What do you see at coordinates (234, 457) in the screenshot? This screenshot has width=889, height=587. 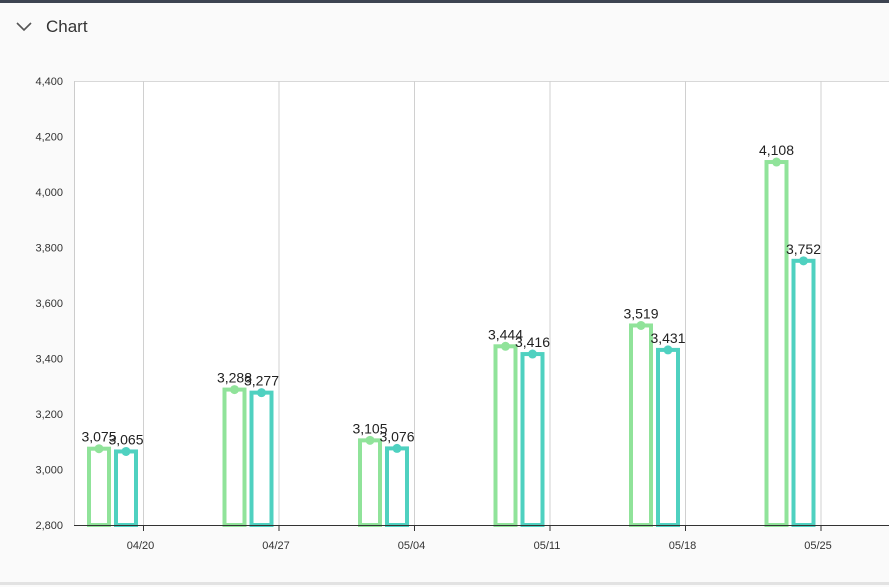 I see `series-a-bar-04/27` at bounding box center [234, 457].